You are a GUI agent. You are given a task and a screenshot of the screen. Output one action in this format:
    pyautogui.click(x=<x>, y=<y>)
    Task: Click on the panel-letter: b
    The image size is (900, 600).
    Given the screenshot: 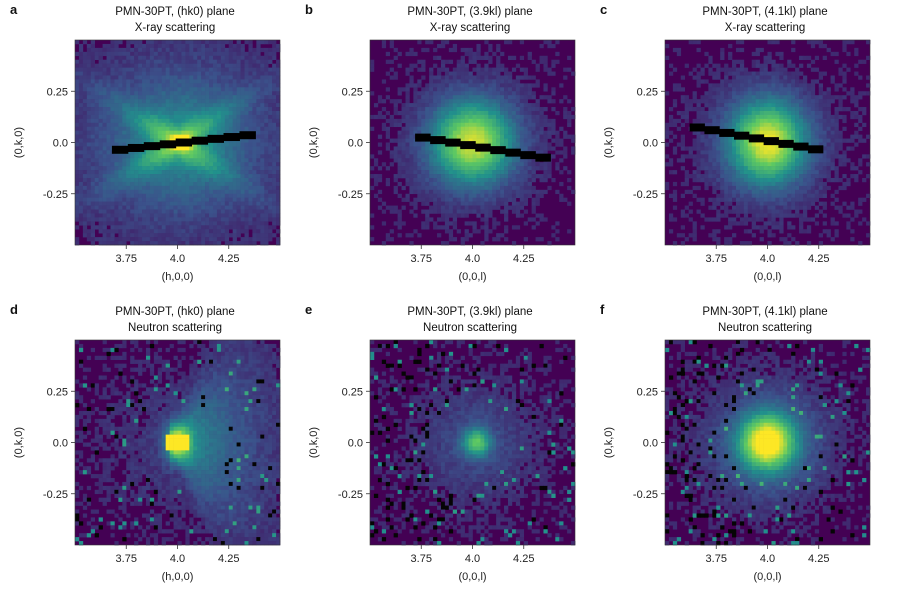 What is the action you would take?
    pyautogui.click(x=309, y=9)
    